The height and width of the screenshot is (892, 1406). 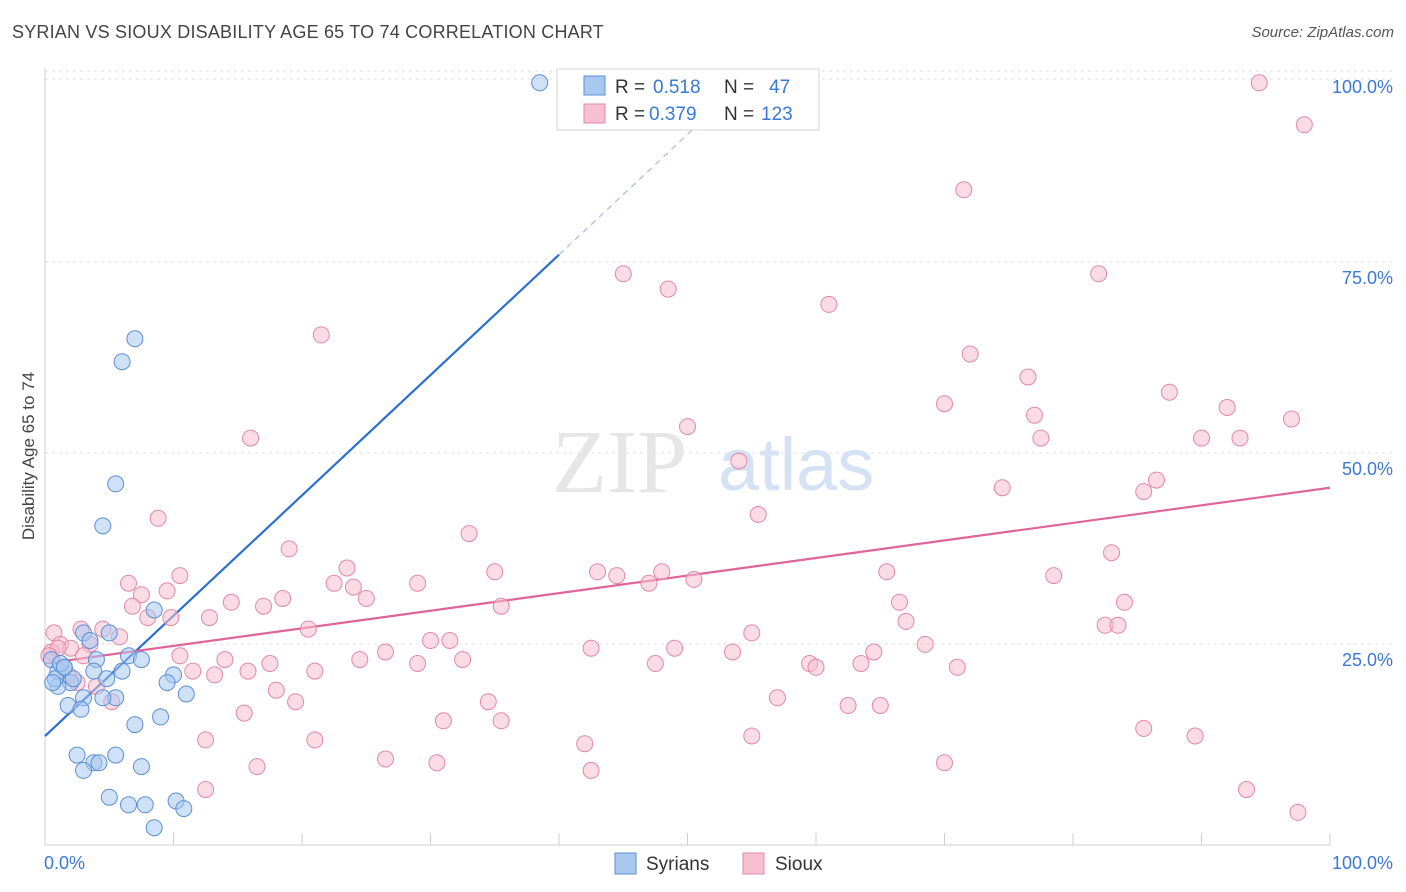 What do you see at coordinates (625, 863) in the screenshot?
I see `legend-swatch-syrians` at bounding box center [625, 863].